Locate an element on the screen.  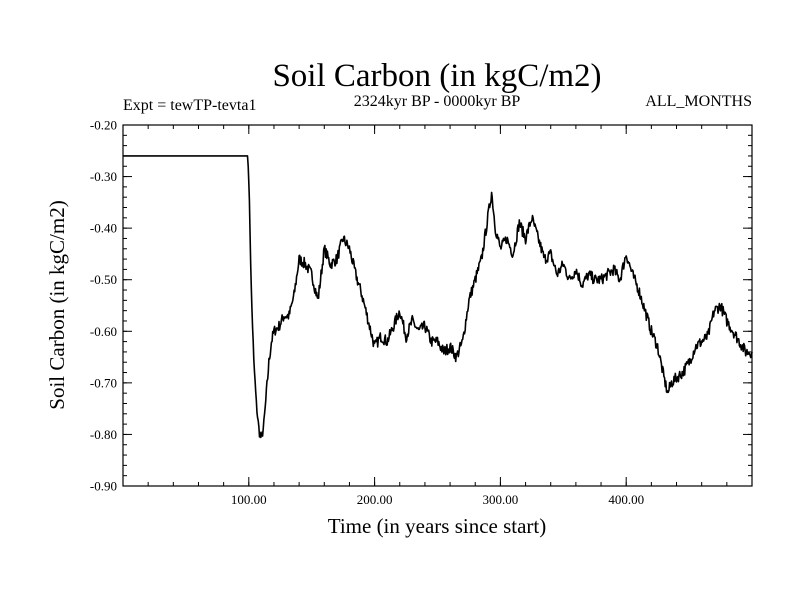
y-tick-label: -0.30 is located at coordinates (103, 176).